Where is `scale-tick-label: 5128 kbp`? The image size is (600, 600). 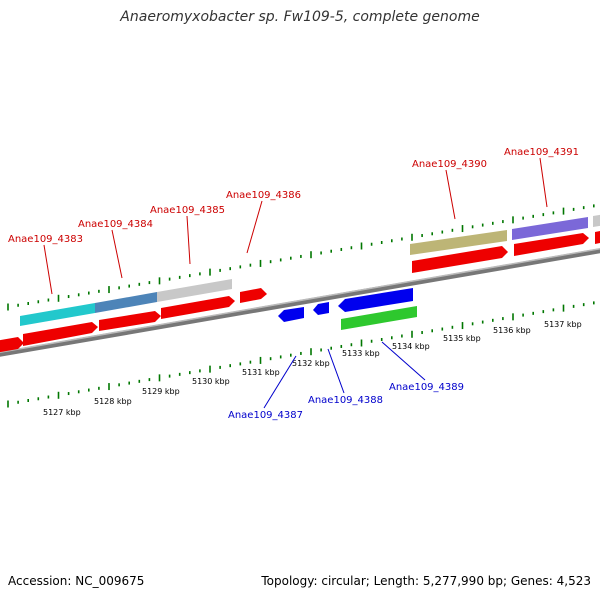
scale-tick-label: 5128 kbp is located at coordinates (113, 401).